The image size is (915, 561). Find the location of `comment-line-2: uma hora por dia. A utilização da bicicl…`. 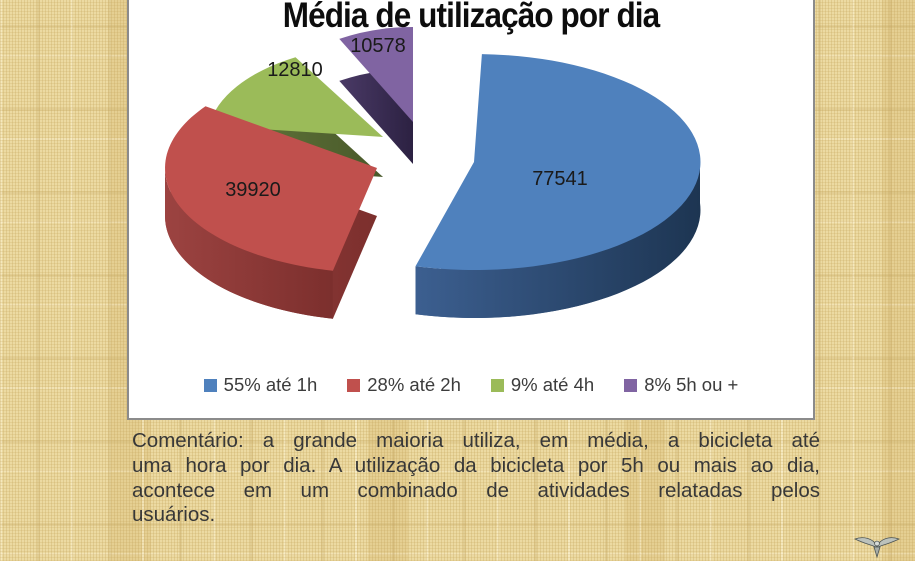

comment-line-2: uma hora por dia. A utilização da bicicl… is located at coordinates (476, 465).